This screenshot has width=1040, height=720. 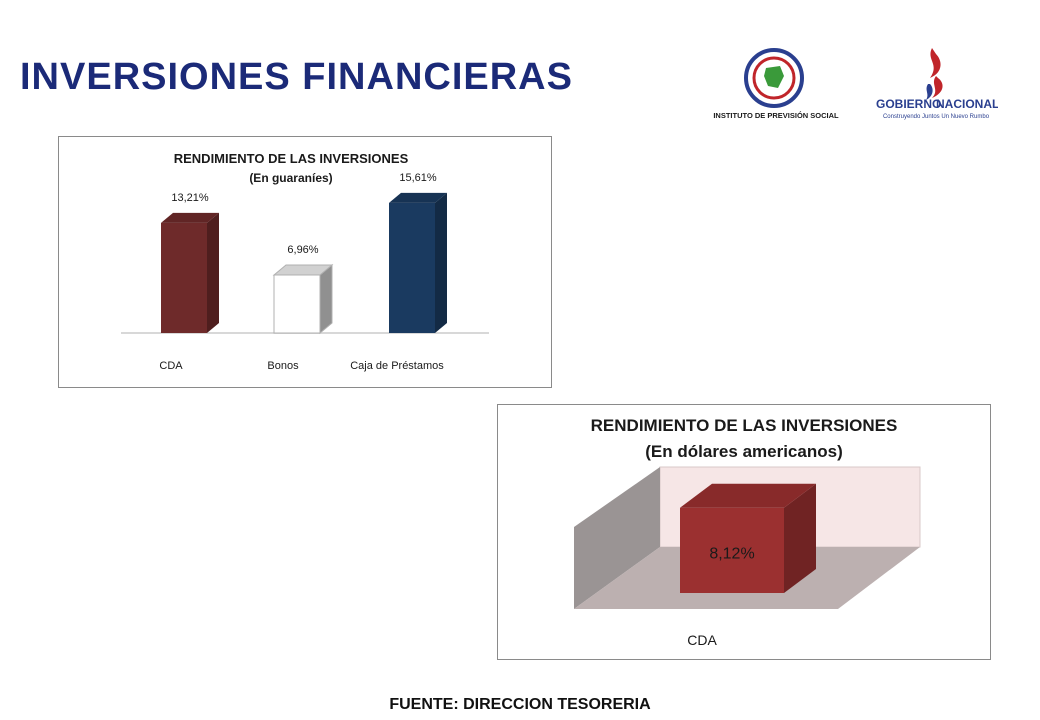 I want to click on gobierno-text-a: GOBIERNO, so click(x=908, y=104).